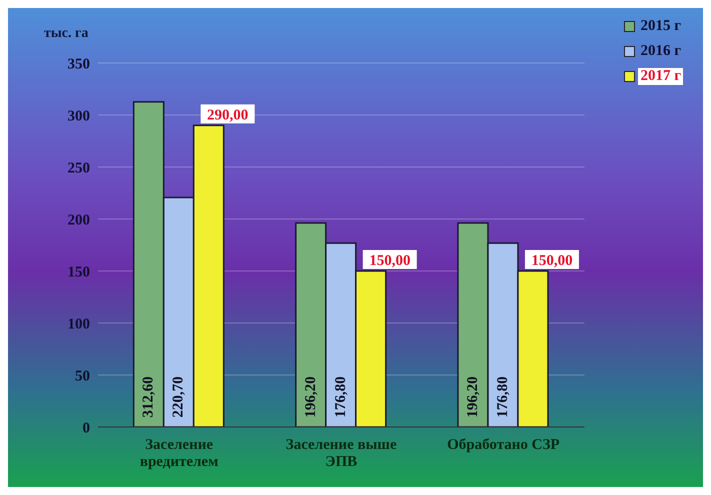 The width and height of the screenshot is (711, 495). What do you see at coordinates (79, 168) in the screenshot?
I see `y-tick-label: 250` at bounding box center [79, 168].